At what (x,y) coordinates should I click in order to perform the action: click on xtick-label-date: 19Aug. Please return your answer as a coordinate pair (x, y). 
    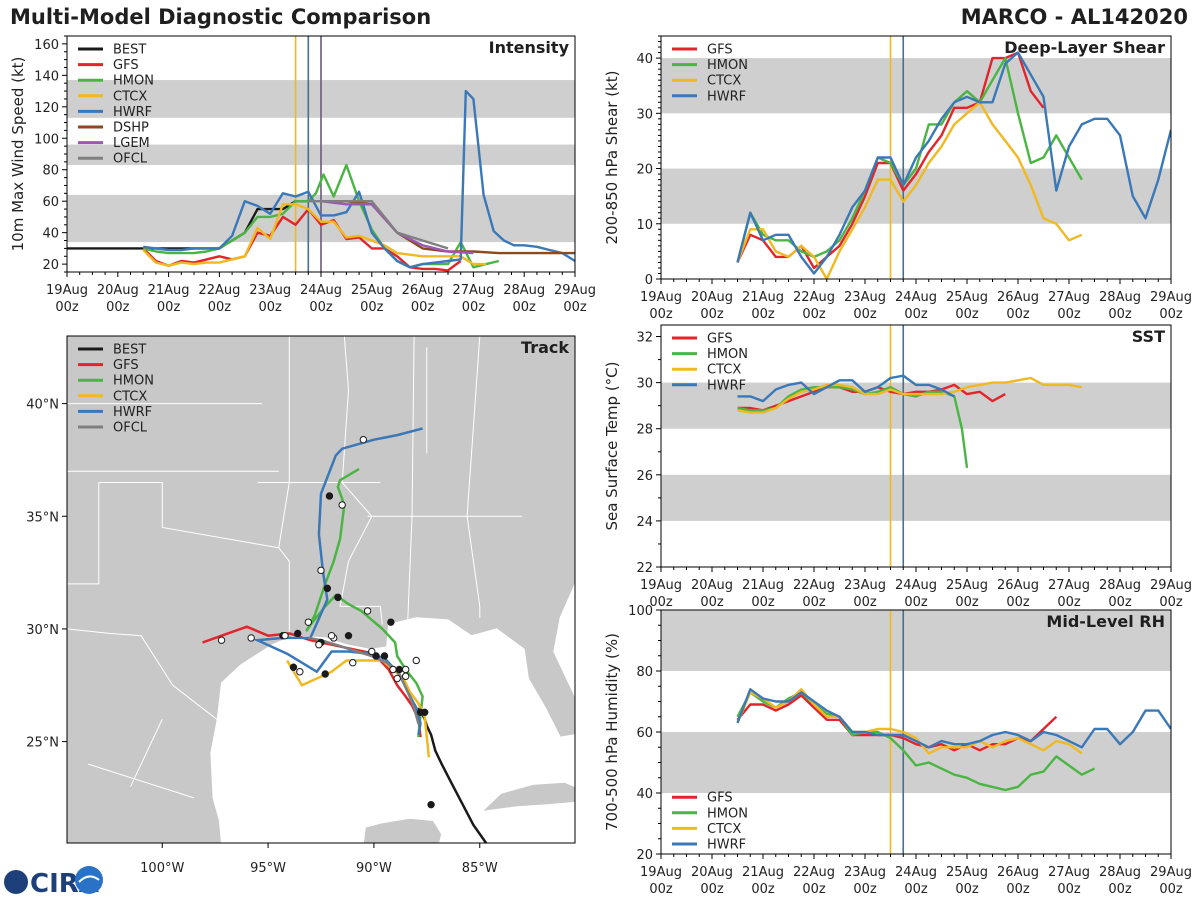
    Looking at the image, I should click on (661, 297).